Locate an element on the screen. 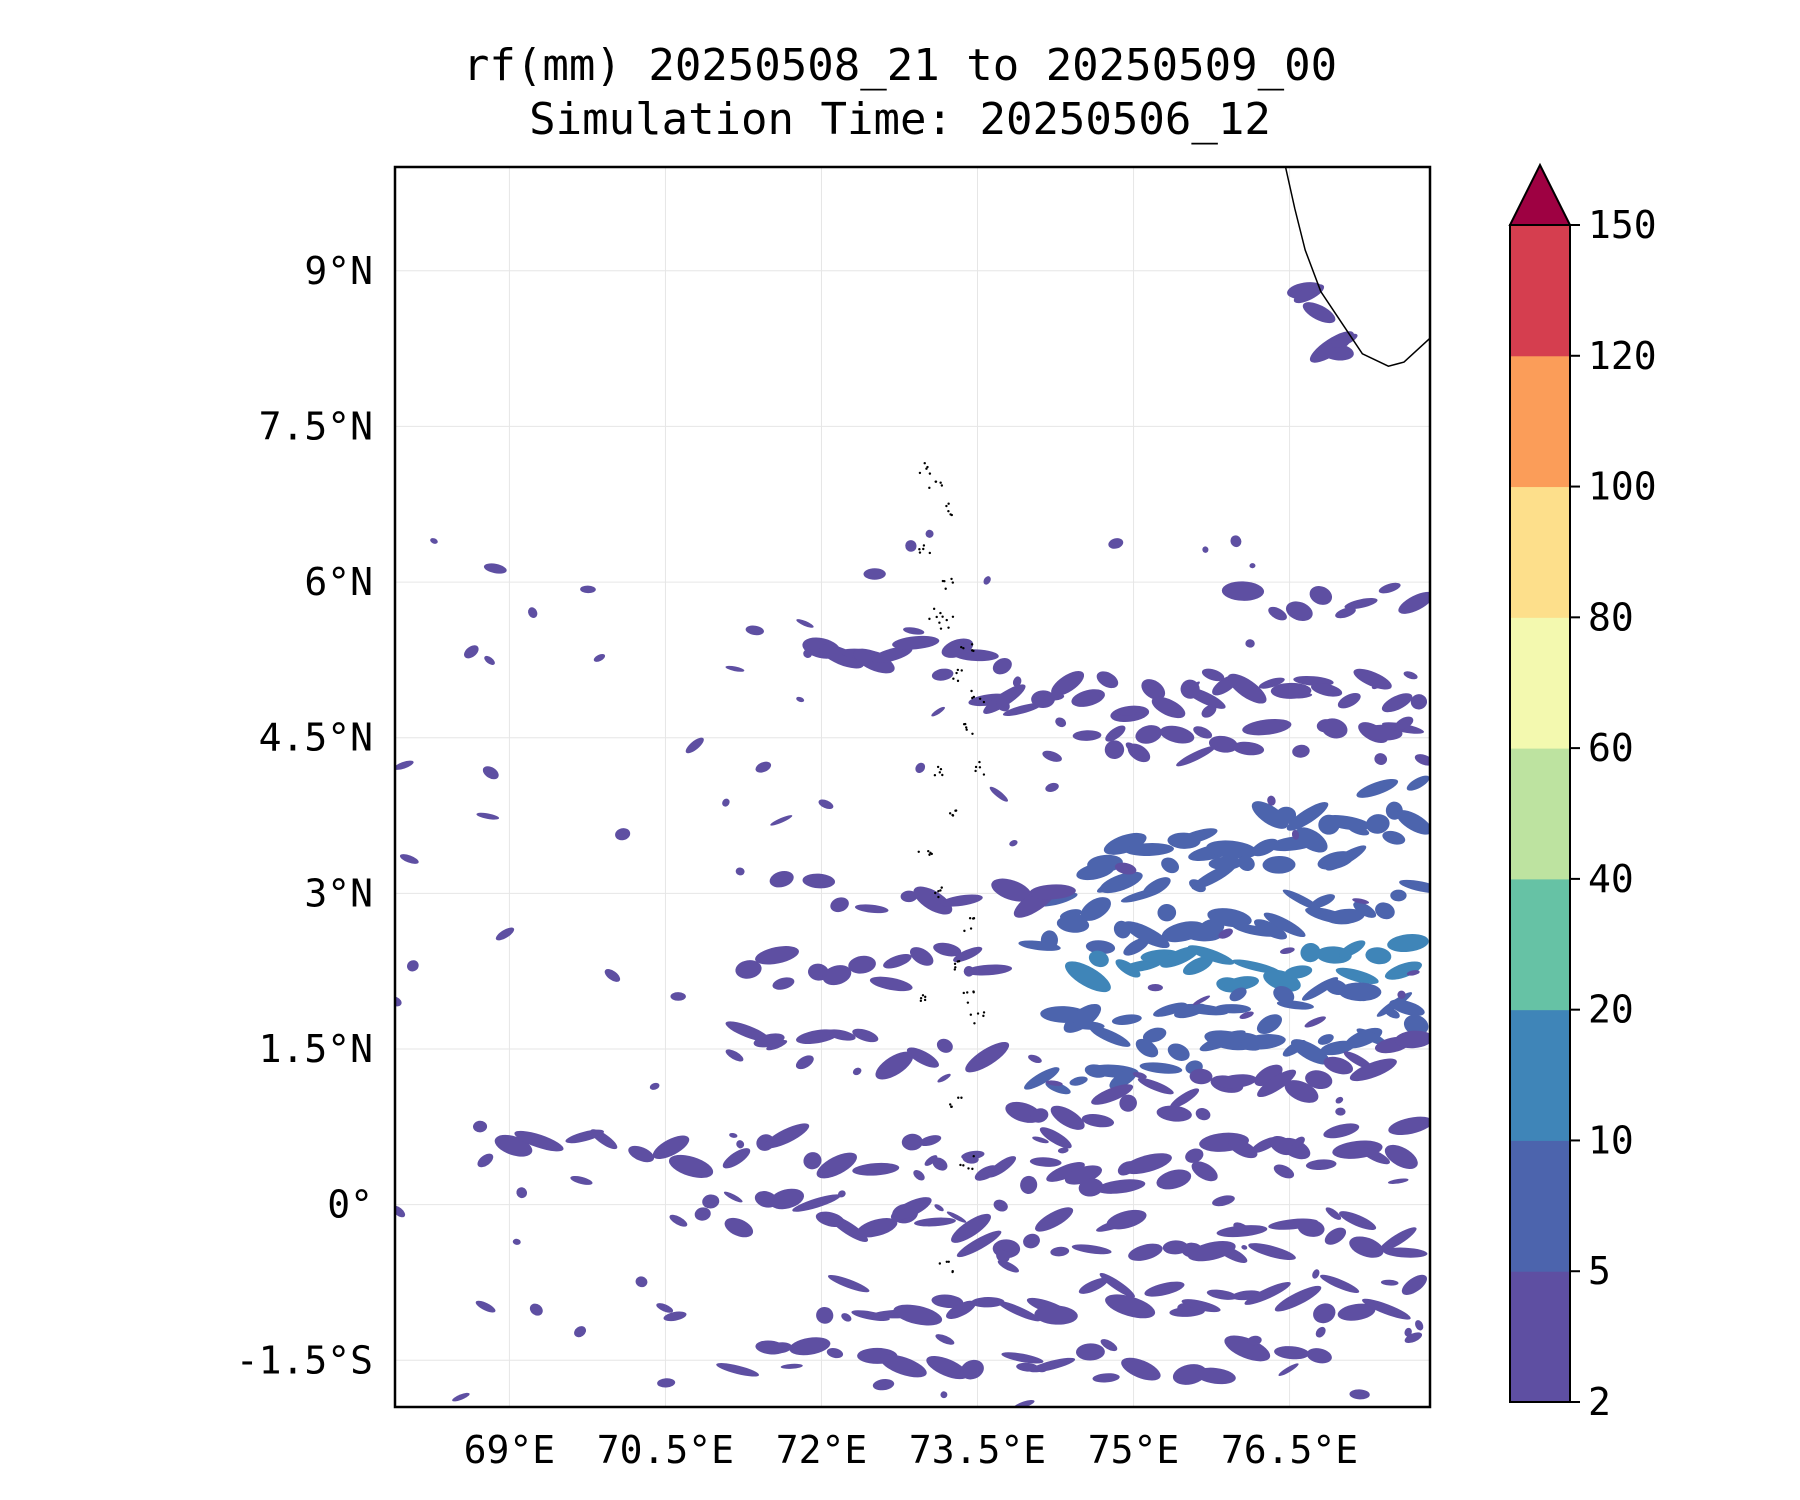 This screenshot has width=1800, height=1500. colorbar-segment is located at coordinates (1540, 944).